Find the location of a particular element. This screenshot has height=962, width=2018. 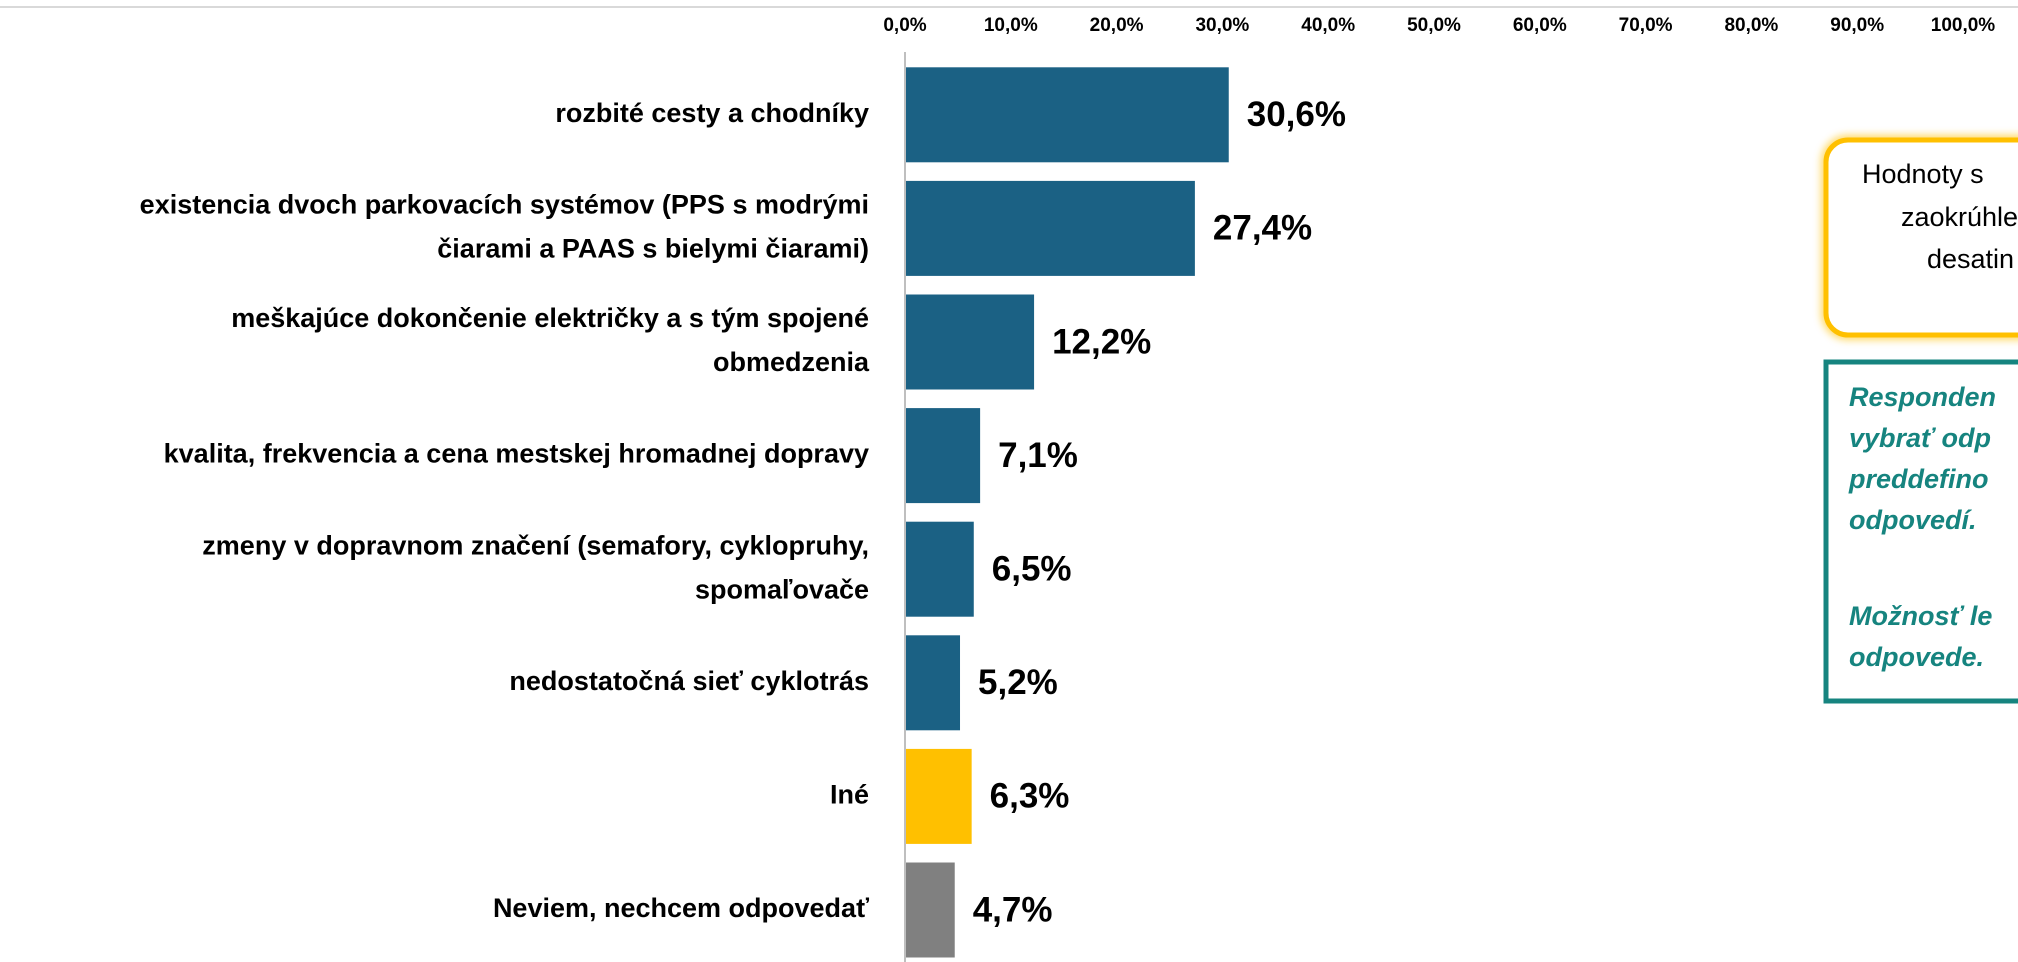

x-tick-label: 30,0% is located at coordinates (1222, 25).